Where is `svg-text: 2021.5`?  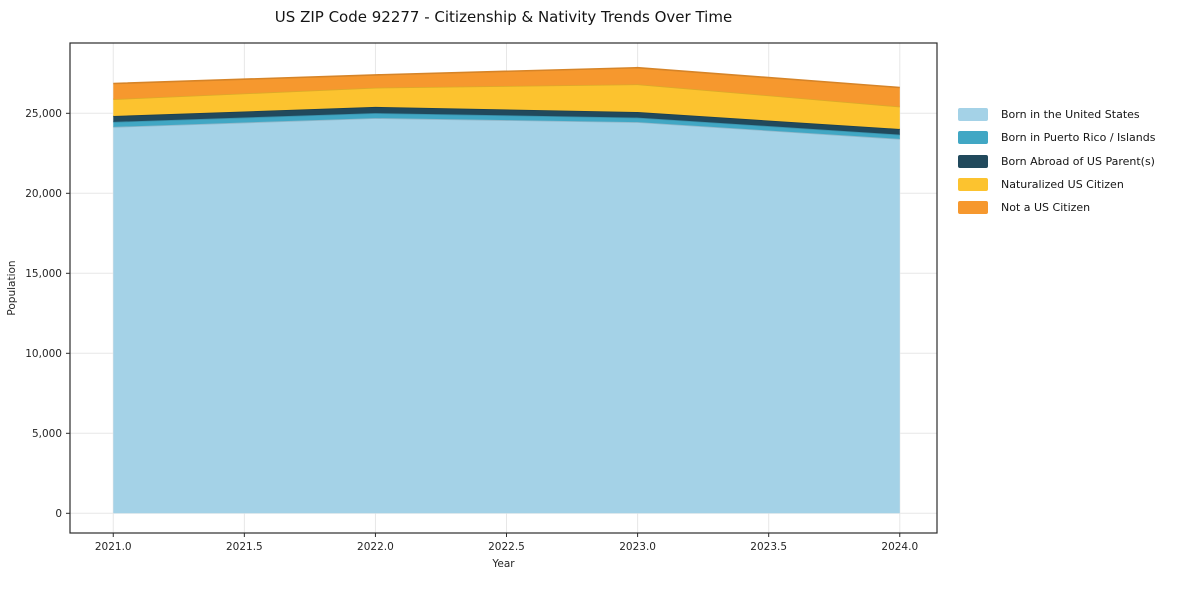
svg-text: 2021.5 is located at coordinates (244, 547).